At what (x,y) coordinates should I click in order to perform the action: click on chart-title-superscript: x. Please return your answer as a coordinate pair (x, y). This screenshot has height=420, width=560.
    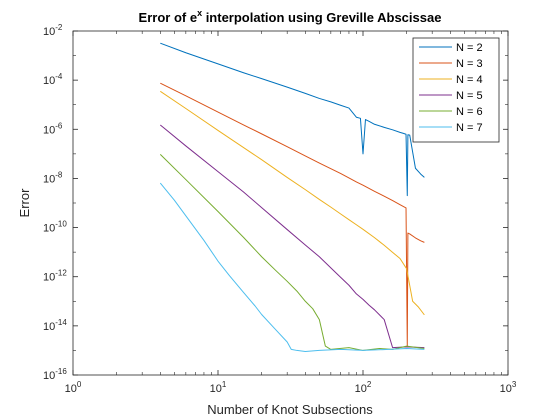
    Looking at the image, I should click on (199, 13).